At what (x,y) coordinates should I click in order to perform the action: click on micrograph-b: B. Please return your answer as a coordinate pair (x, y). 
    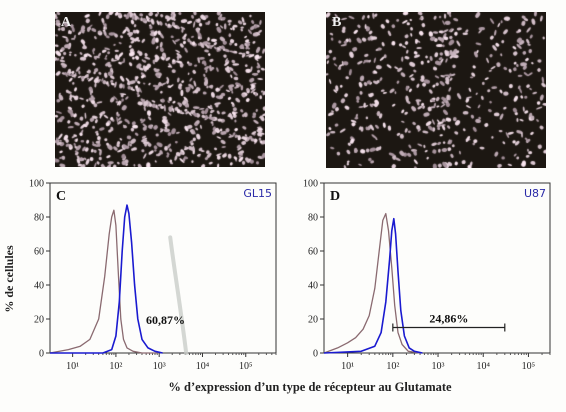
    Looking at the image, I should click on (436, 90).